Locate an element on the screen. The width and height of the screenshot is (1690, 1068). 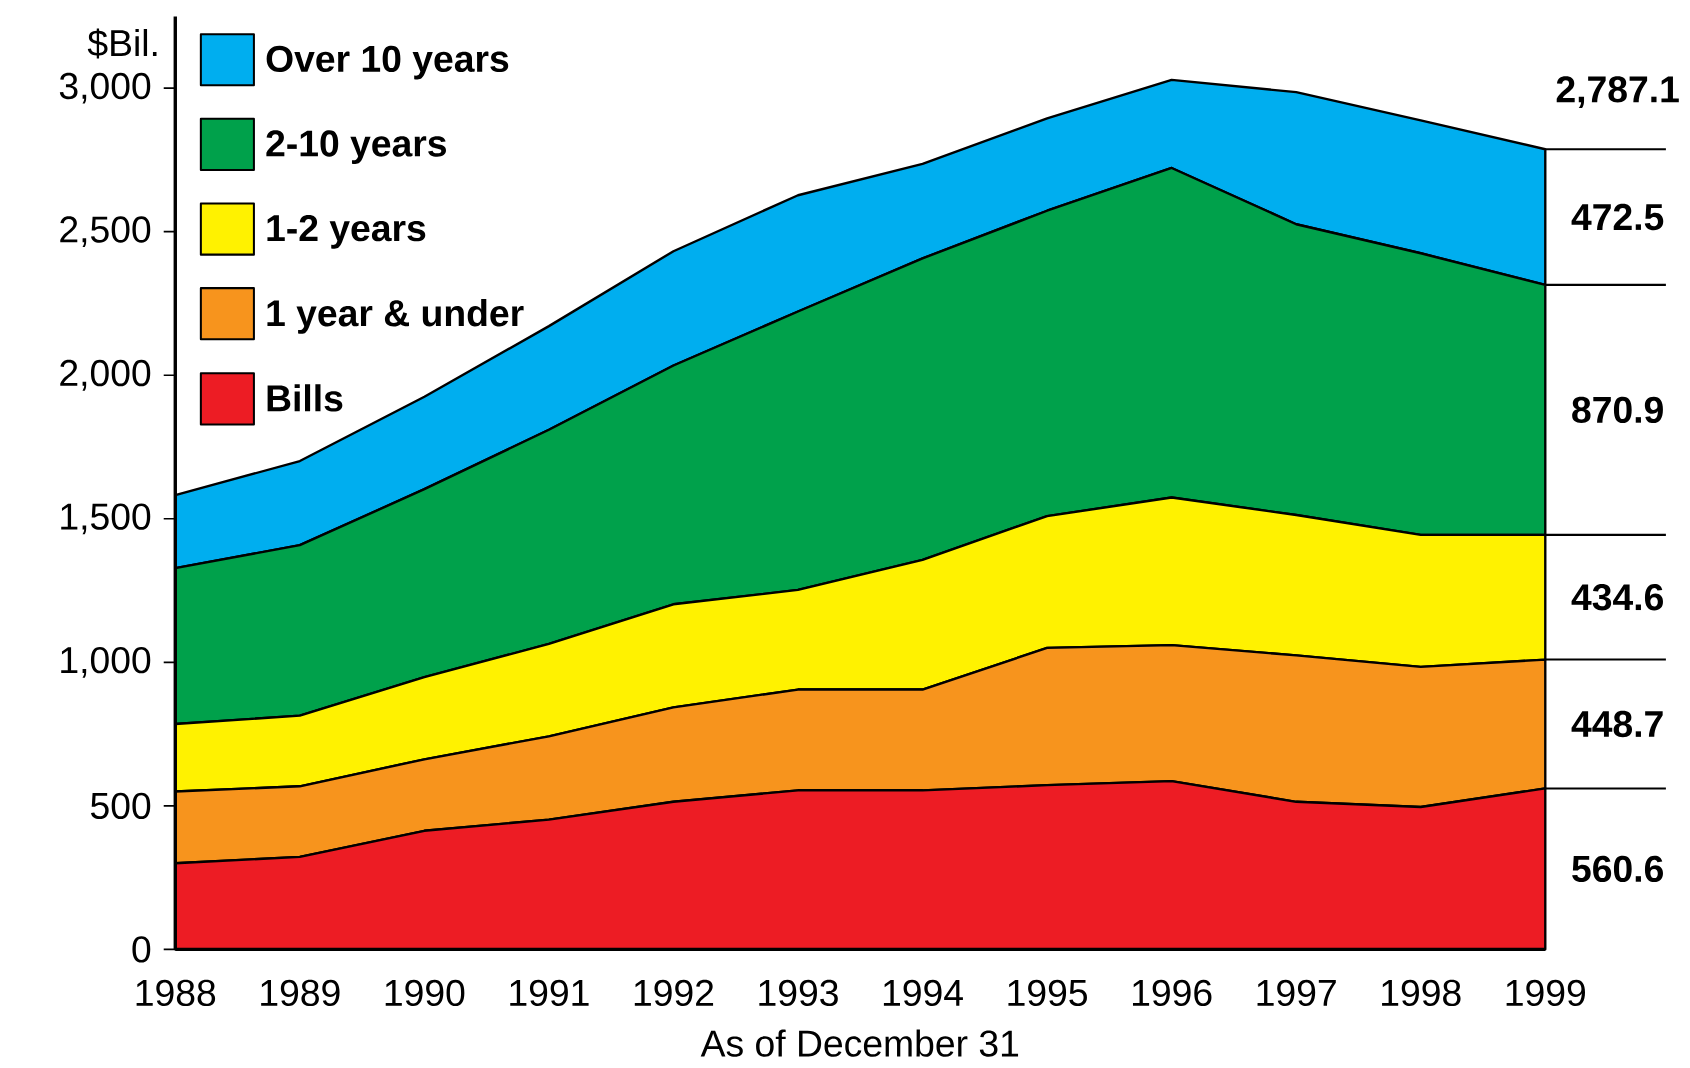
legend-label: 1 year & under is located at coordinates (395, 316).